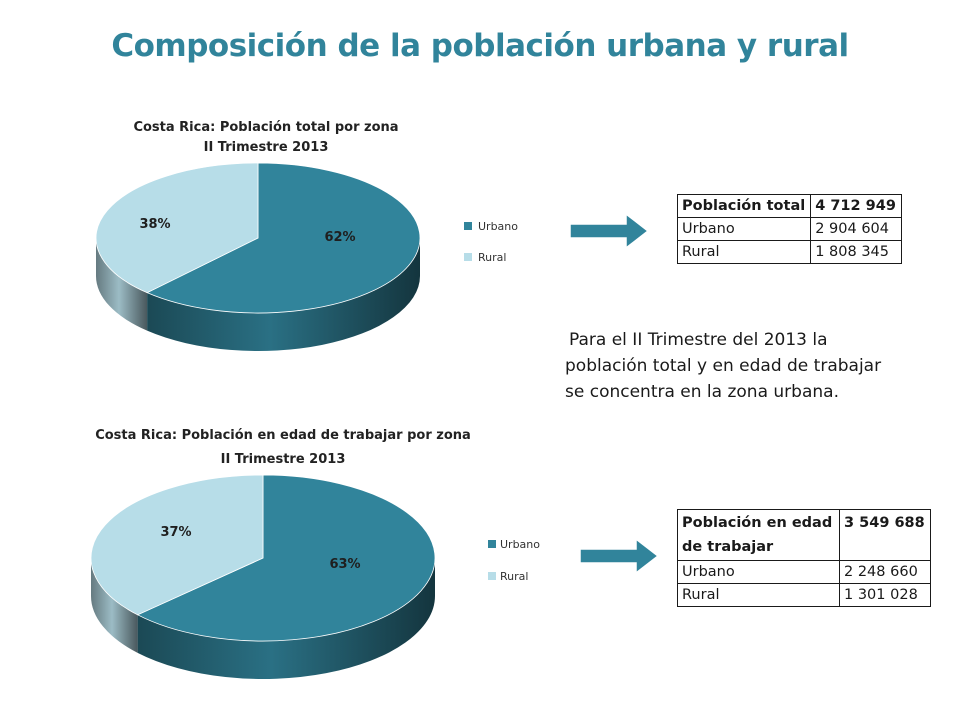 This screenshot has width=960, height=720. I want to click on table-row: Rural 1 808 345, so click(789, 252).